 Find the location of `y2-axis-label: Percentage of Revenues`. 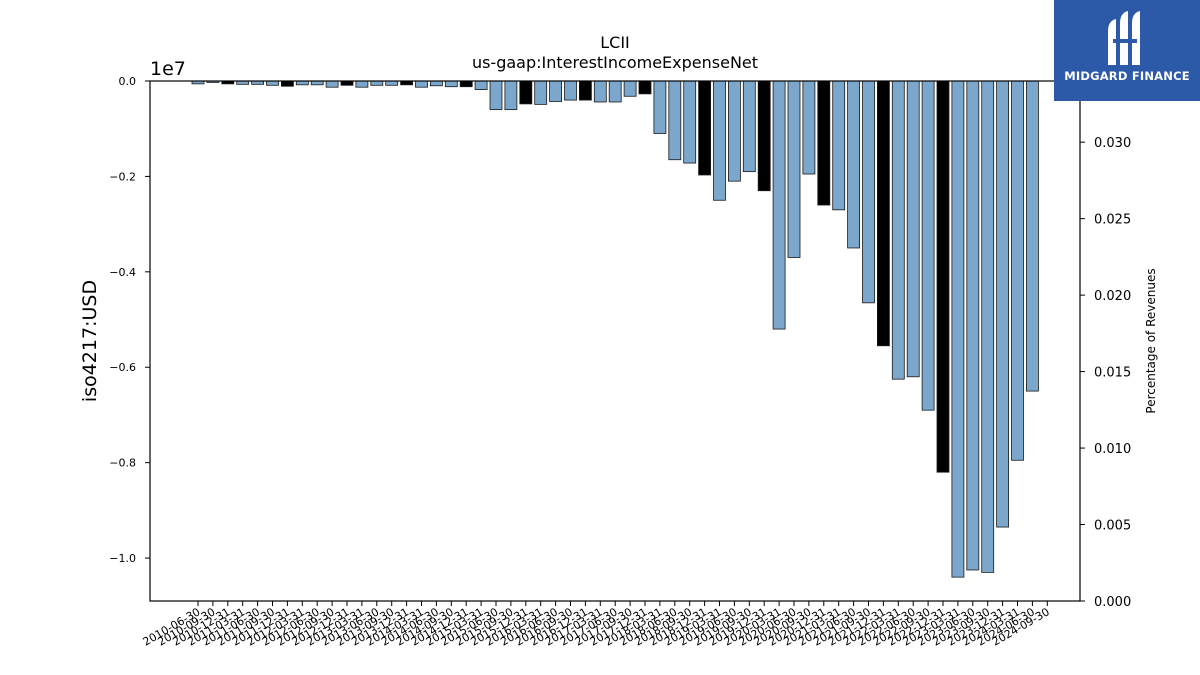

y2-axis-label: Percentage of Revenues is located at coordinates (1151, 340).